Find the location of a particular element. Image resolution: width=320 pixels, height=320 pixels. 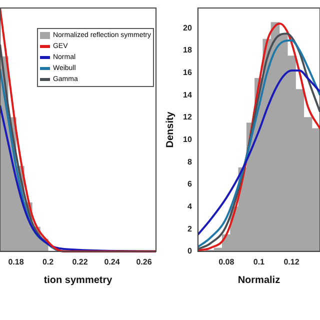

x-tick-label: 0.12 is located at coordinates (292, 261).